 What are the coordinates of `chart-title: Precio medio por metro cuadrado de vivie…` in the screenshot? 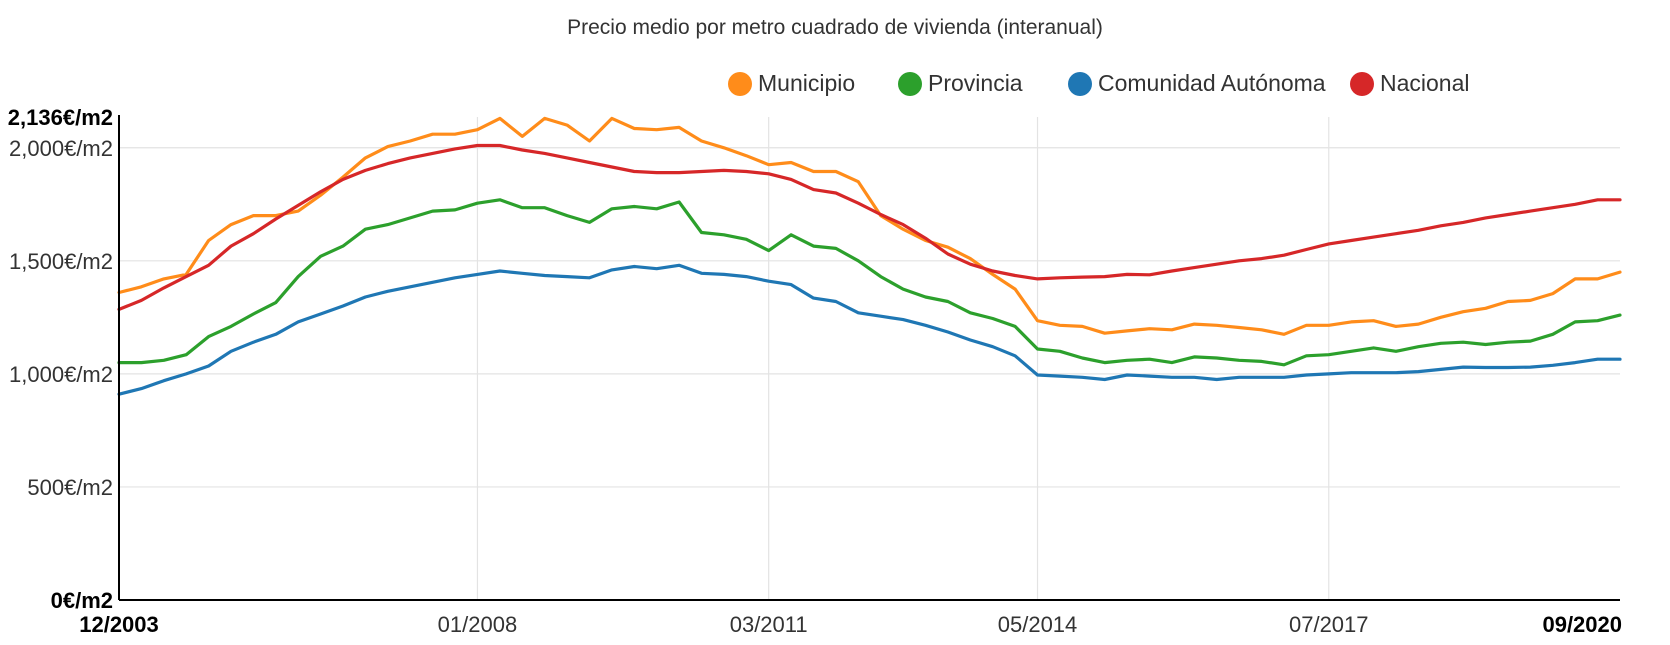 It's located at (835, 27).